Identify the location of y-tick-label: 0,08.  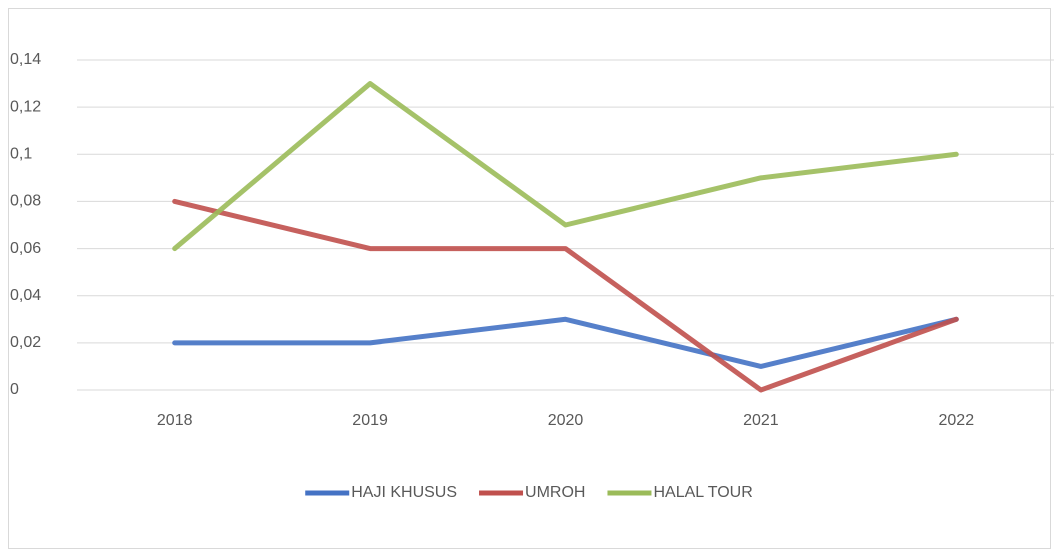
(25, 201).